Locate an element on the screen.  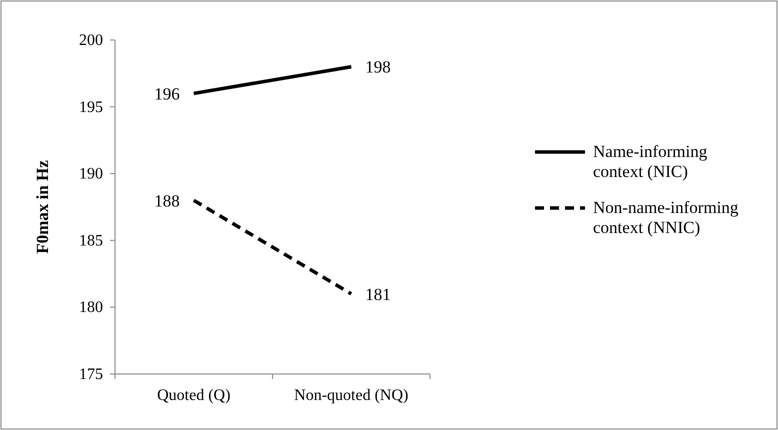
legend-label: Non-name-informing context (NNIC) is located at coordinates (666, 217).